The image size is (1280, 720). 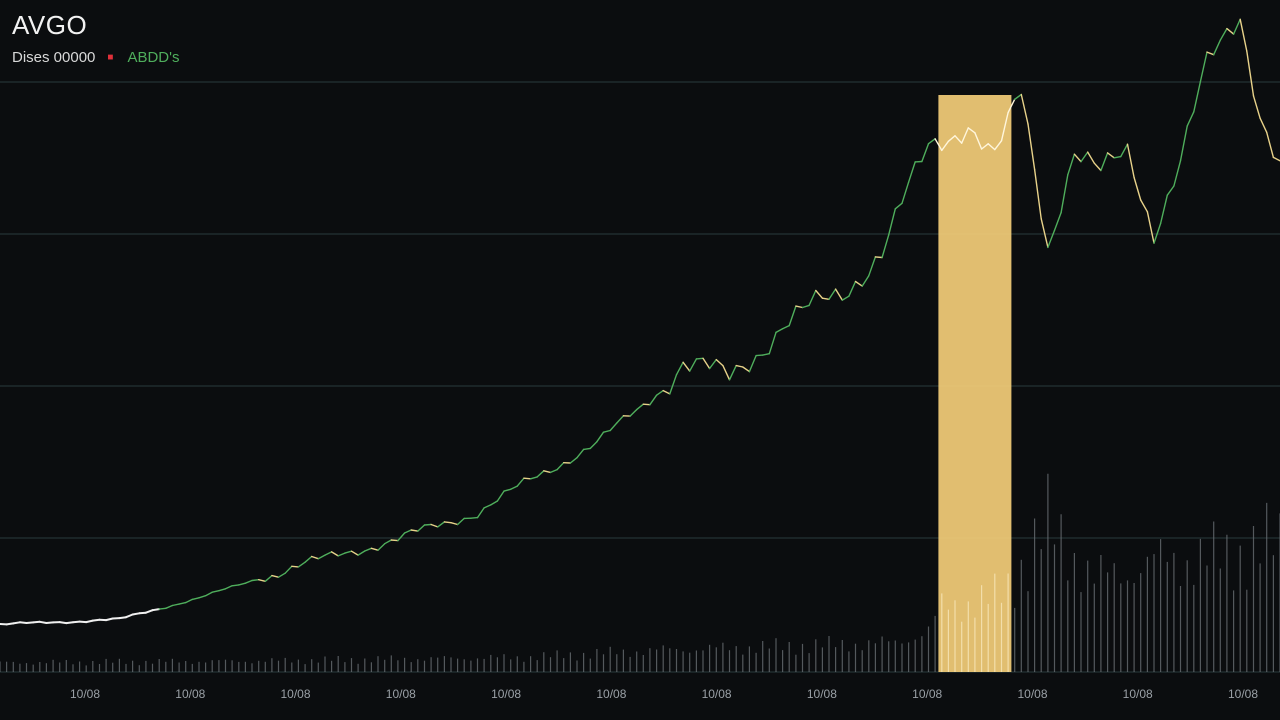 What do you see at coordinates (975, 383) in the screenshot?
I see `highlight-band` at bounding box center [975, 383].